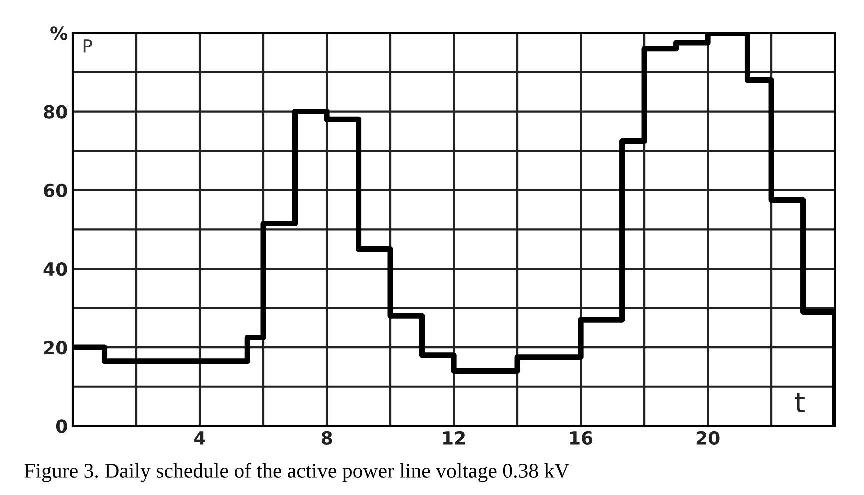 Image resolution: width=864 pixels, height=495 pixels. I want to click on y-tick-label: 60, so click(56, 191).